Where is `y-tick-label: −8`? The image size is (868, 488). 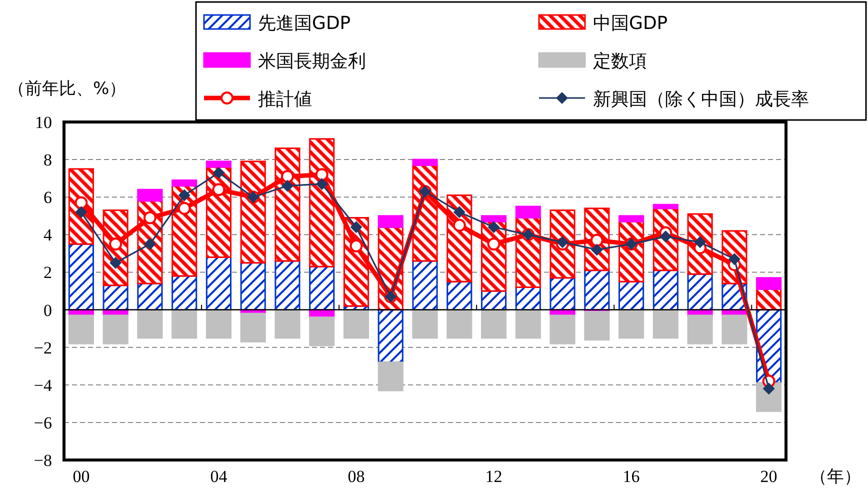
y-tick-label: −8 is located at coordinates (43, 460).